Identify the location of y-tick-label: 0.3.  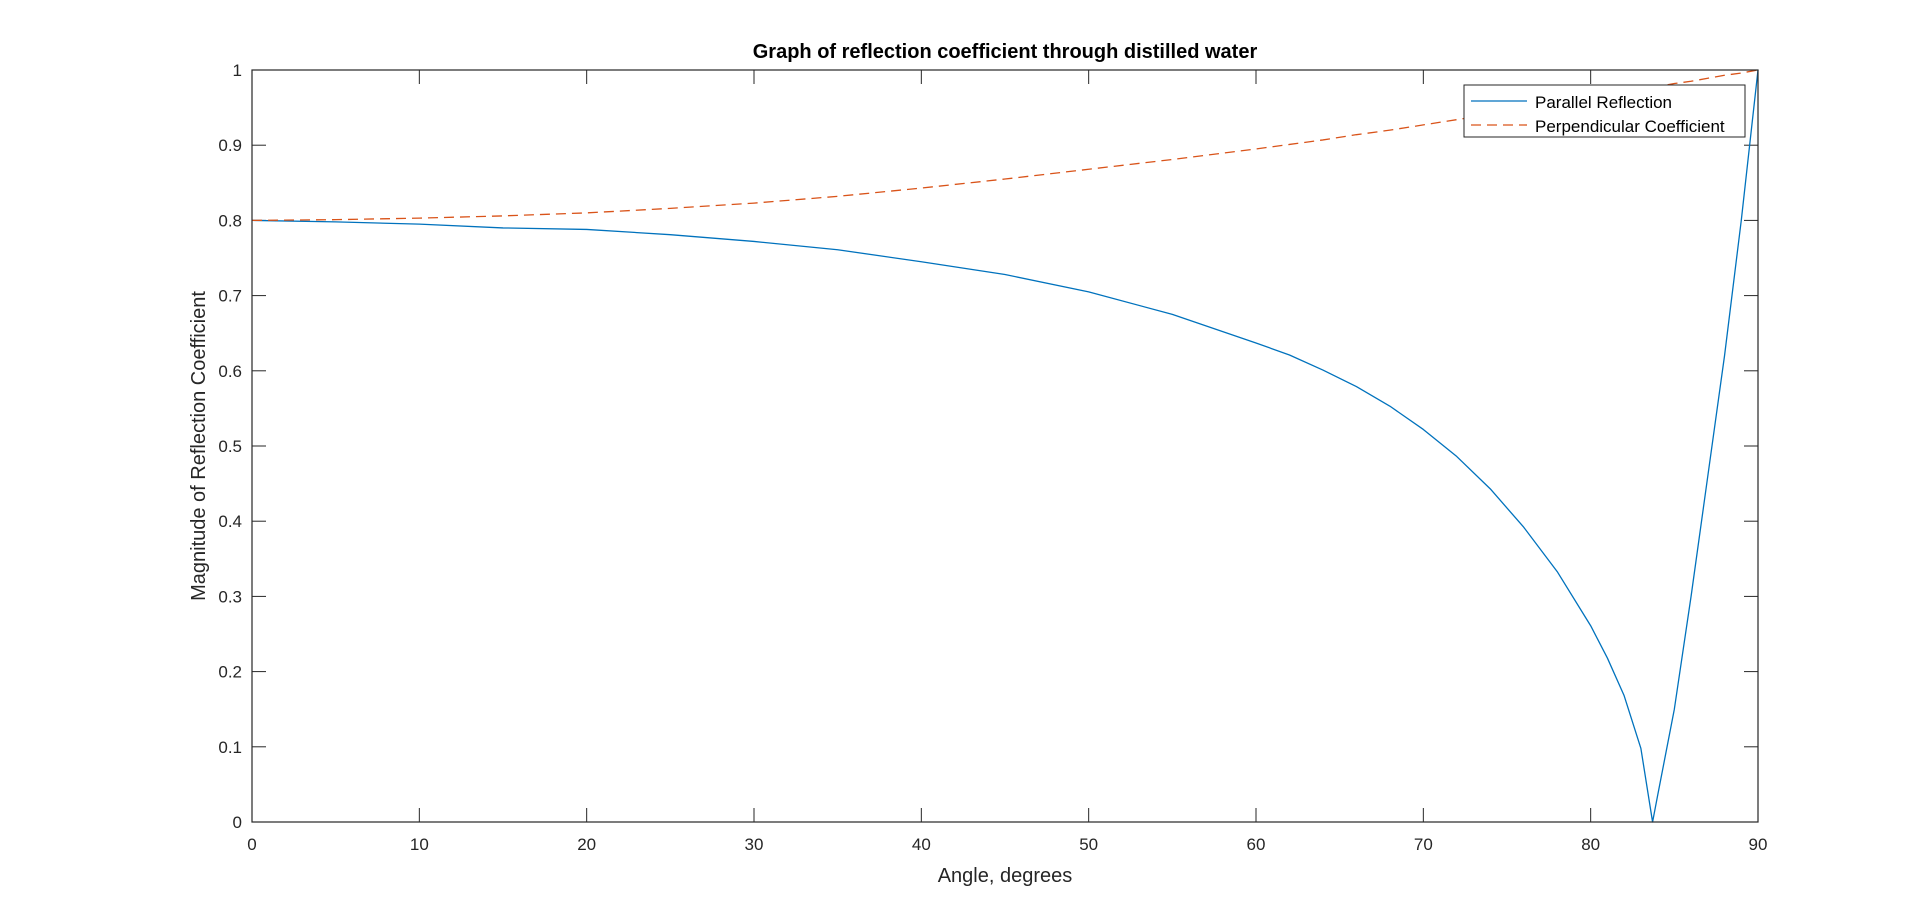
(230, 596).